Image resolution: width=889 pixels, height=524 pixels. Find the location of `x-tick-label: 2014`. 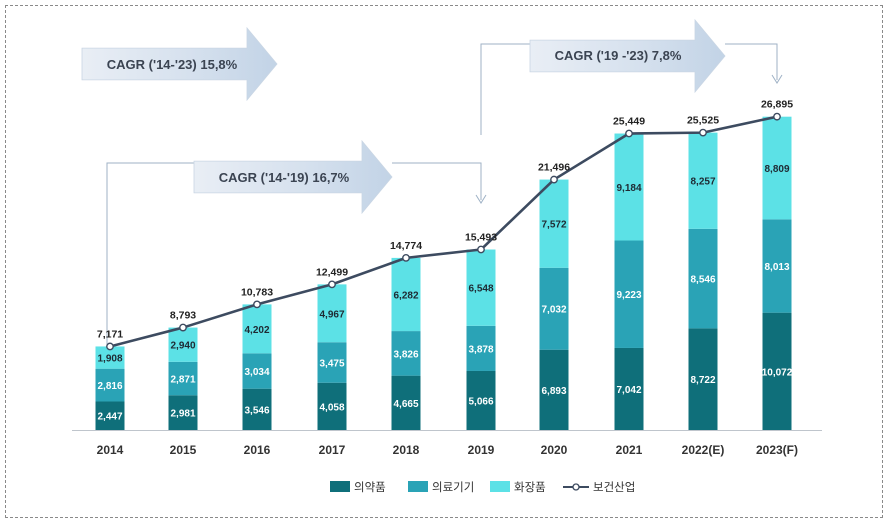

x-tick-label: 2014 is located at coordinates (110, 450).